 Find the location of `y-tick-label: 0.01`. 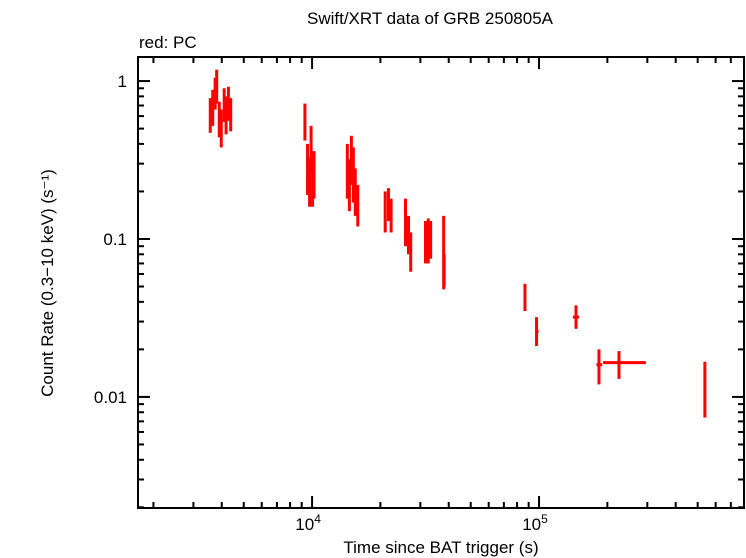

y-tick-label: 0.01 is located at coordinates (110, 397).